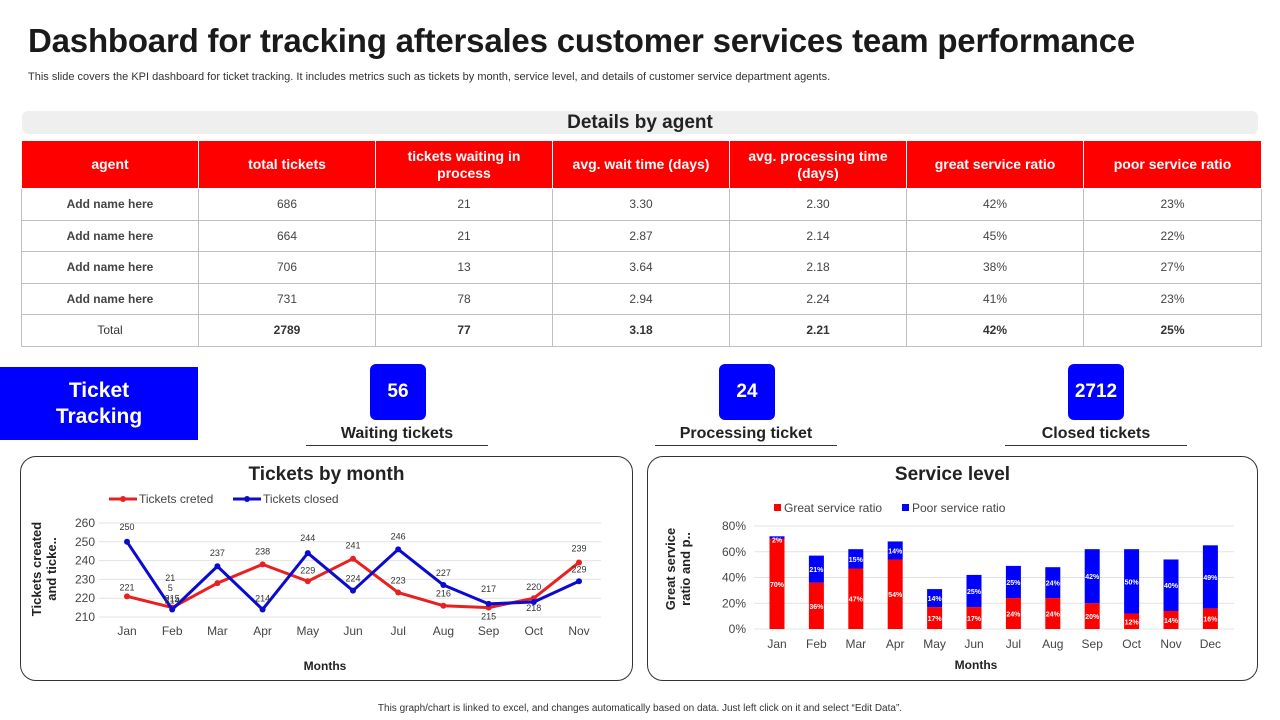 This screenshot has width=1280, height=720. I want to click on legend-swatch, so click(905, 507).